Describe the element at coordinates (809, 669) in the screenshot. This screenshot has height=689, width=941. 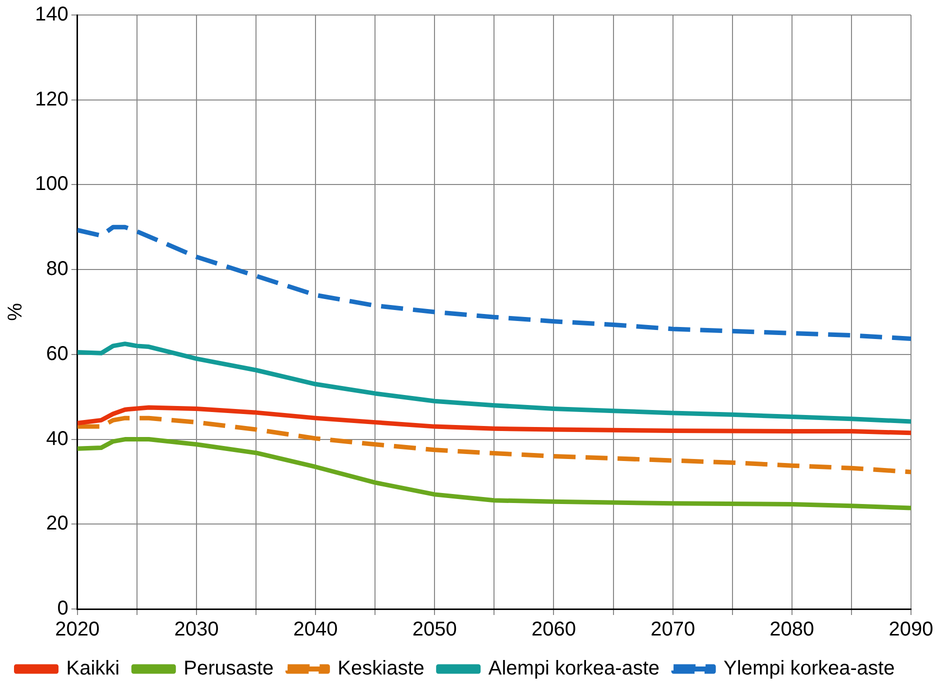
I see `legend-label: Ylempi korkea-aste` at that location.